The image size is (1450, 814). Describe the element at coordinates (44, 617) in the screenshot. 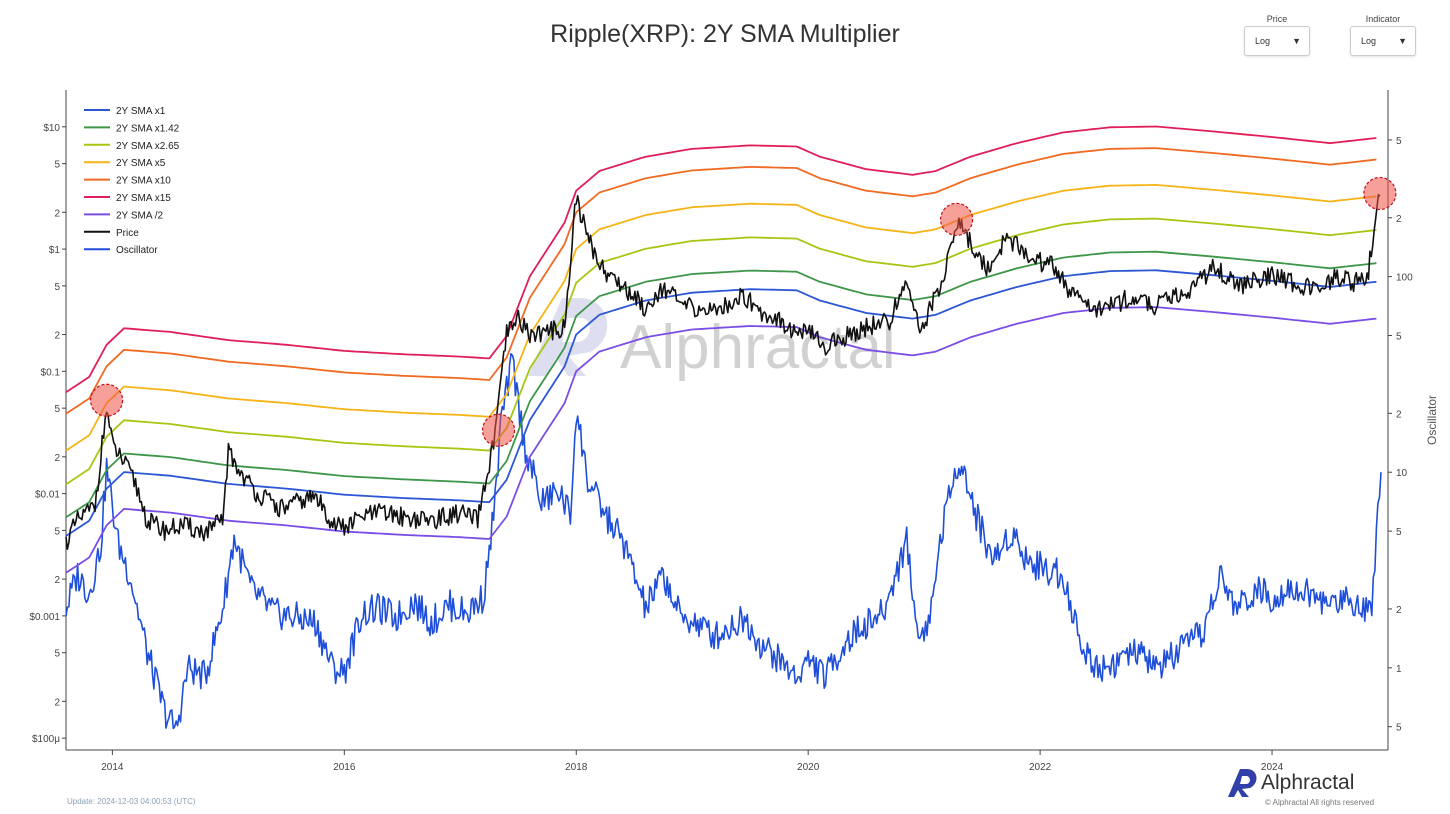

I see `y-left-tick-label: $0.001` at that location.